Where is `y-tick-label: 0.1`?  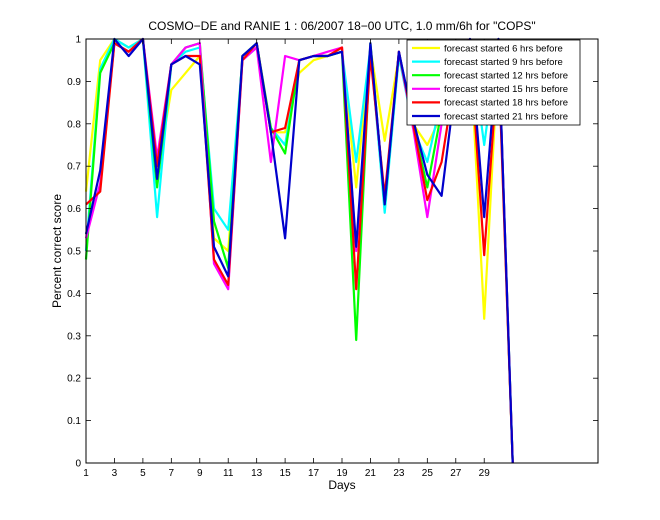 y-tick-label: 0.1 is located at coordinates (74, 421).